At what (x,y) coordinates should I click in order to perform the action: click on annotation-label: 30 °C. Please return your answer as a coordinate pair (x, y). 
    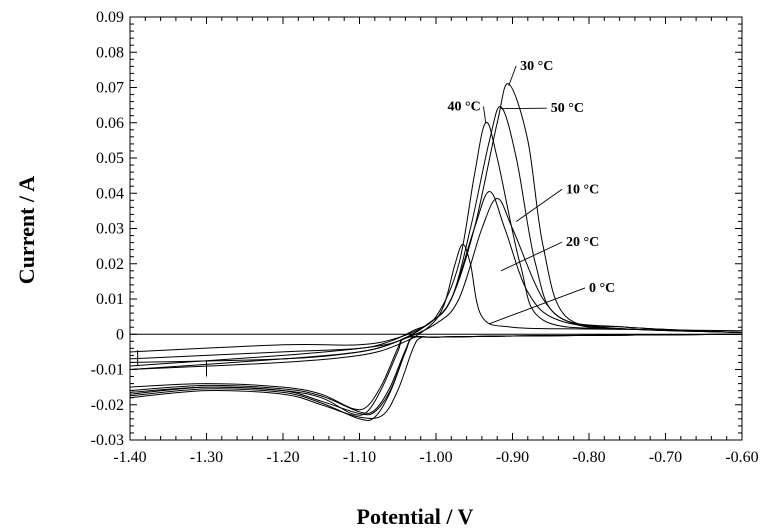
    Looking at the image, I should click on (536, 66).